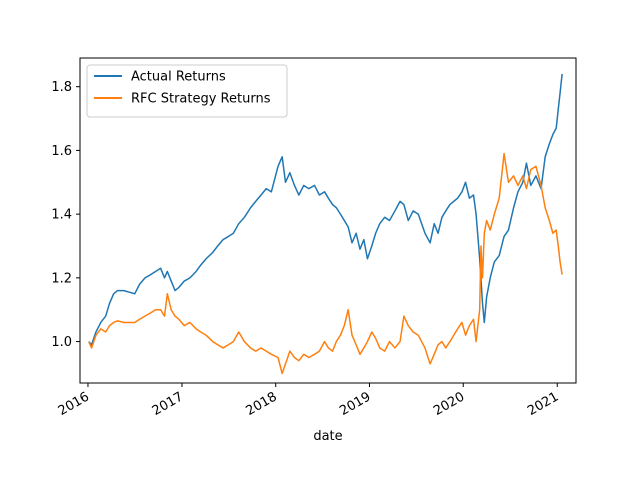 Image resolution: width=640 pixels, height=480 pixels. What do you see at coordinates (61, 151) in the screenshot?
I see `y-tick-label: 1.6` at bounding box center [61, 151].